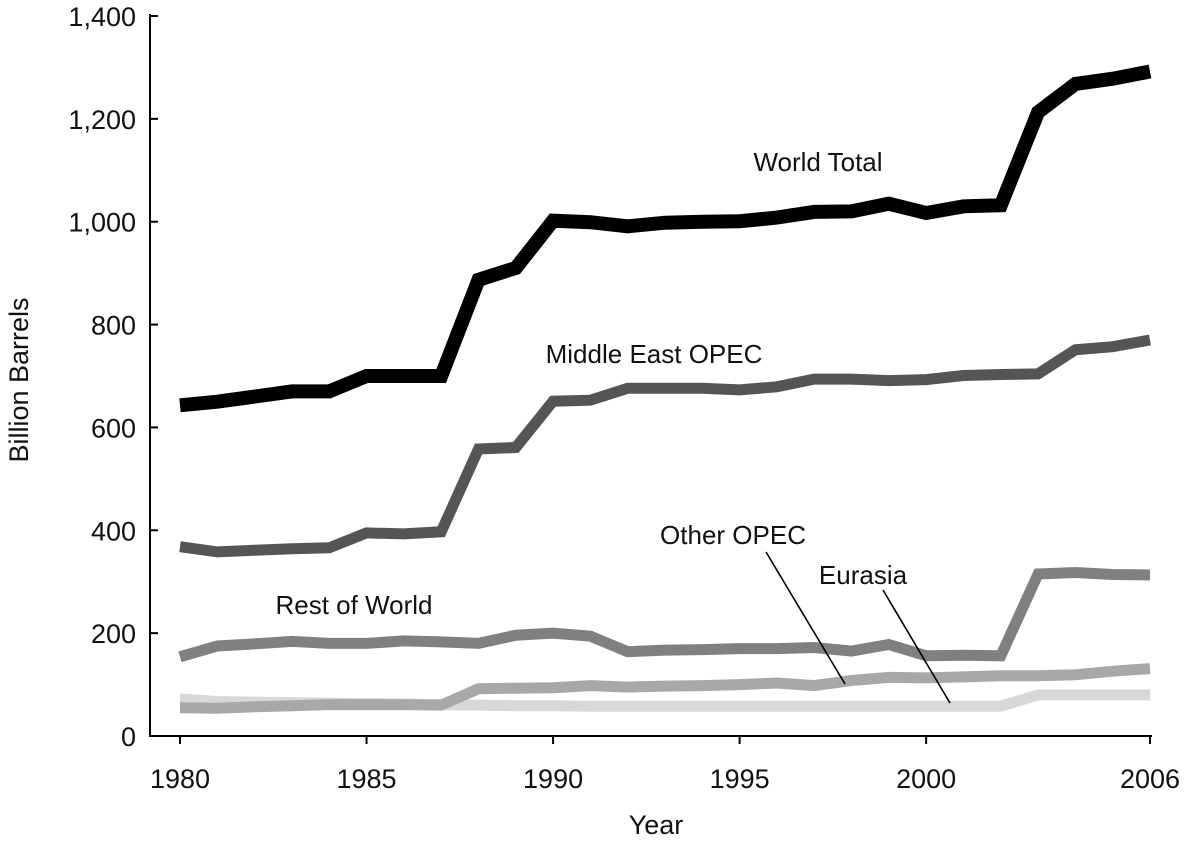  I want to click on y-tick-label: 600, so click(113, 428).